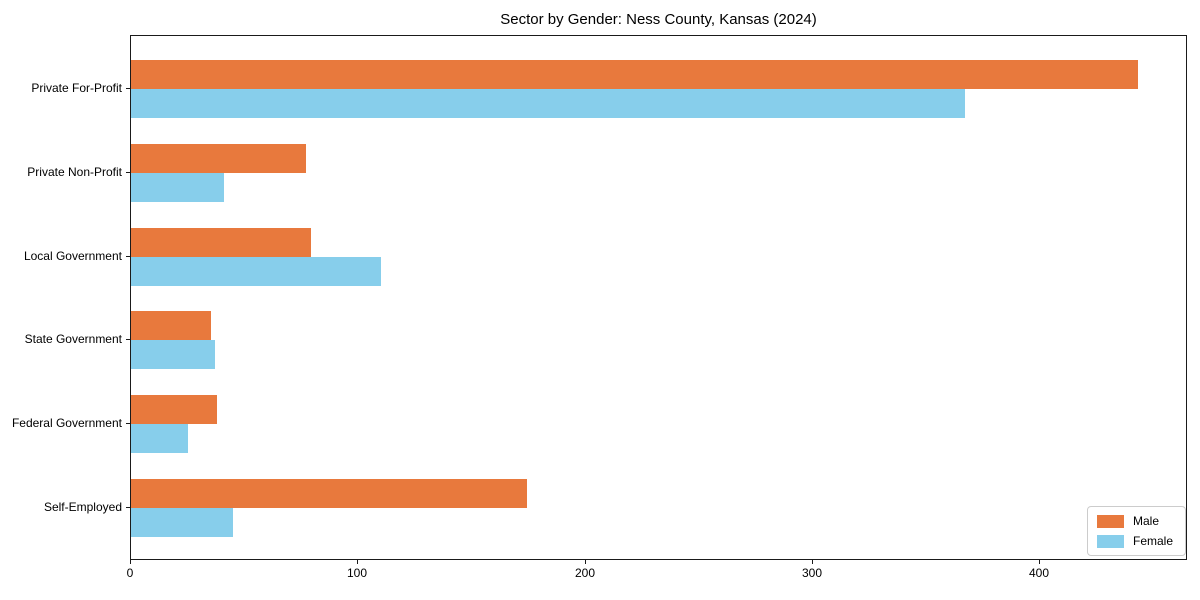 Image resolution: width=1200 pixels, height=600 pixels. I want to click on bar-female-private-non-profit, so click(177, 187).